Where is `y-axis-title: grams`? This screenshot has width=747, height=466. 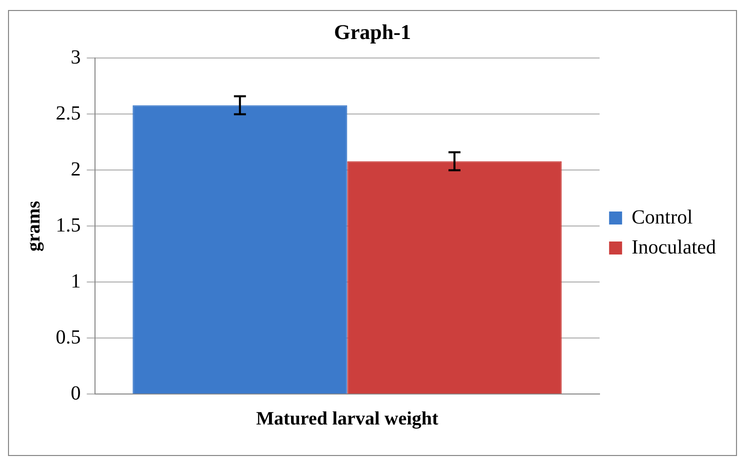 y-axis-title: grams is located at coordinates (33, 226).